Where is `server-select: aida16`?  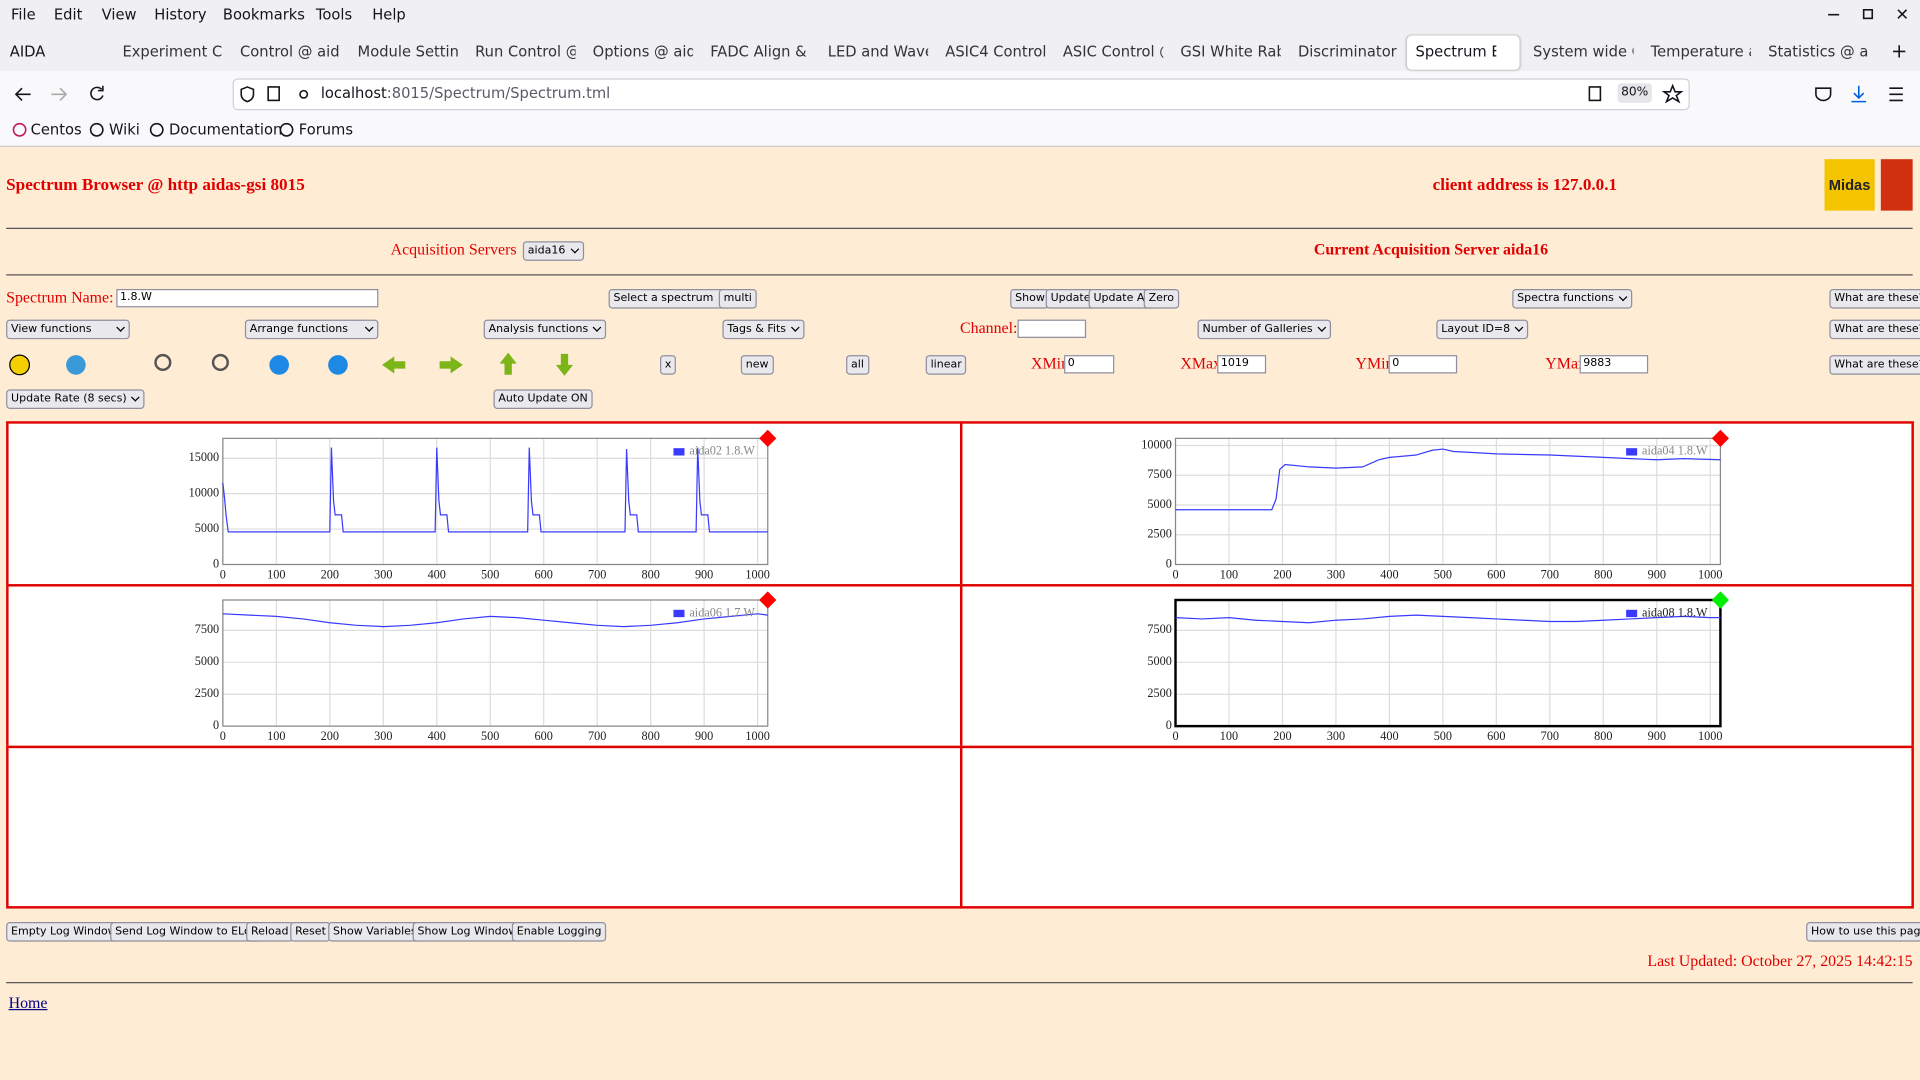 server-select: aida16 is located at coordinates (553, 251).